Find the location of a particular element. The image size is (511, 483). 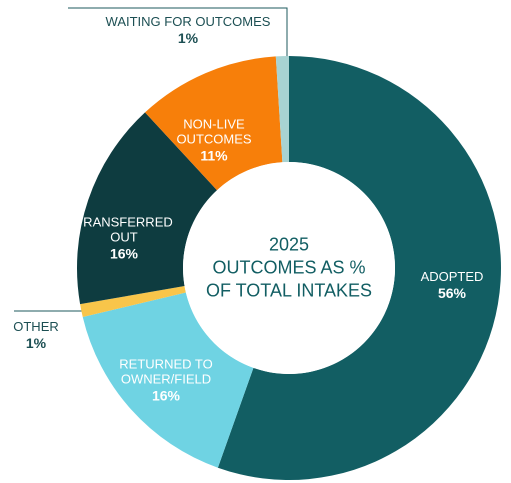

category-label: RETURNED TO OWNER/FIELD is located at coordinates (166, 371).